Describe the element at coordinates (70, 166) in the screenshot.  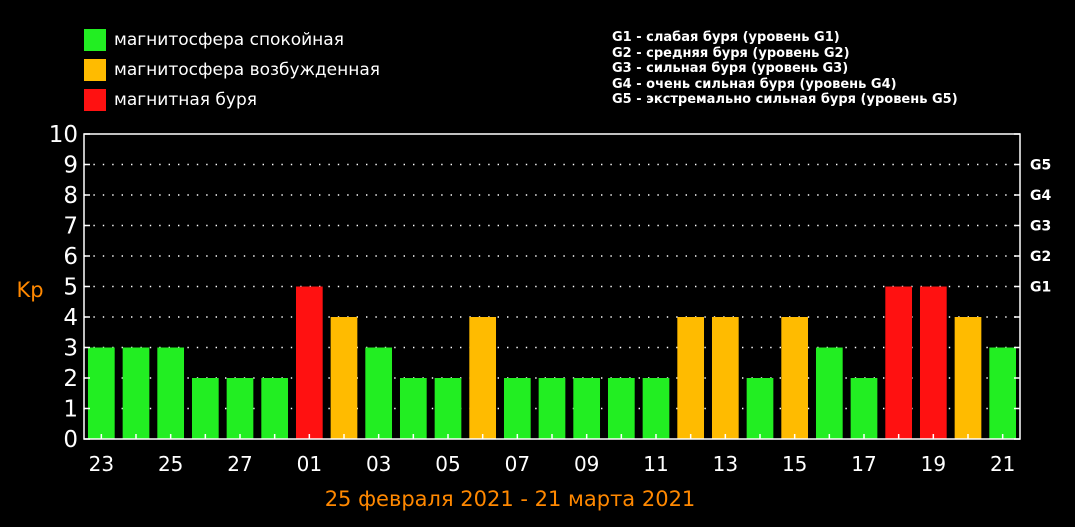
I see `y-tick-label: 9` at that location.